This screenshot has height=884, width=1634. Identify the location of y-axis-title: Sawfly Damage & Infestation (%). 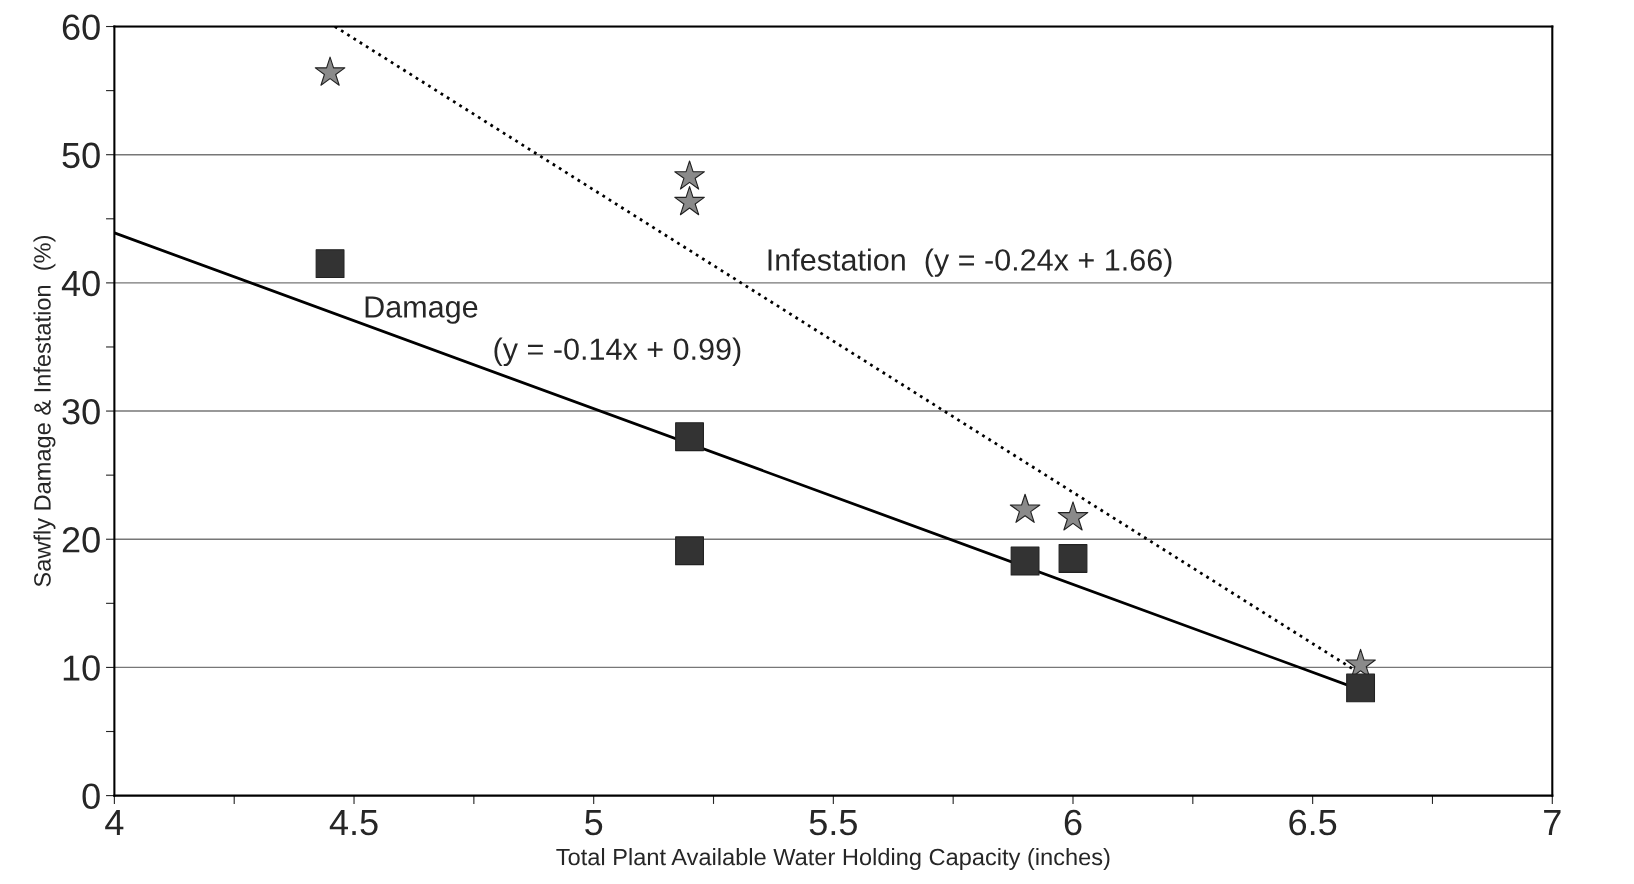
(44, 411).